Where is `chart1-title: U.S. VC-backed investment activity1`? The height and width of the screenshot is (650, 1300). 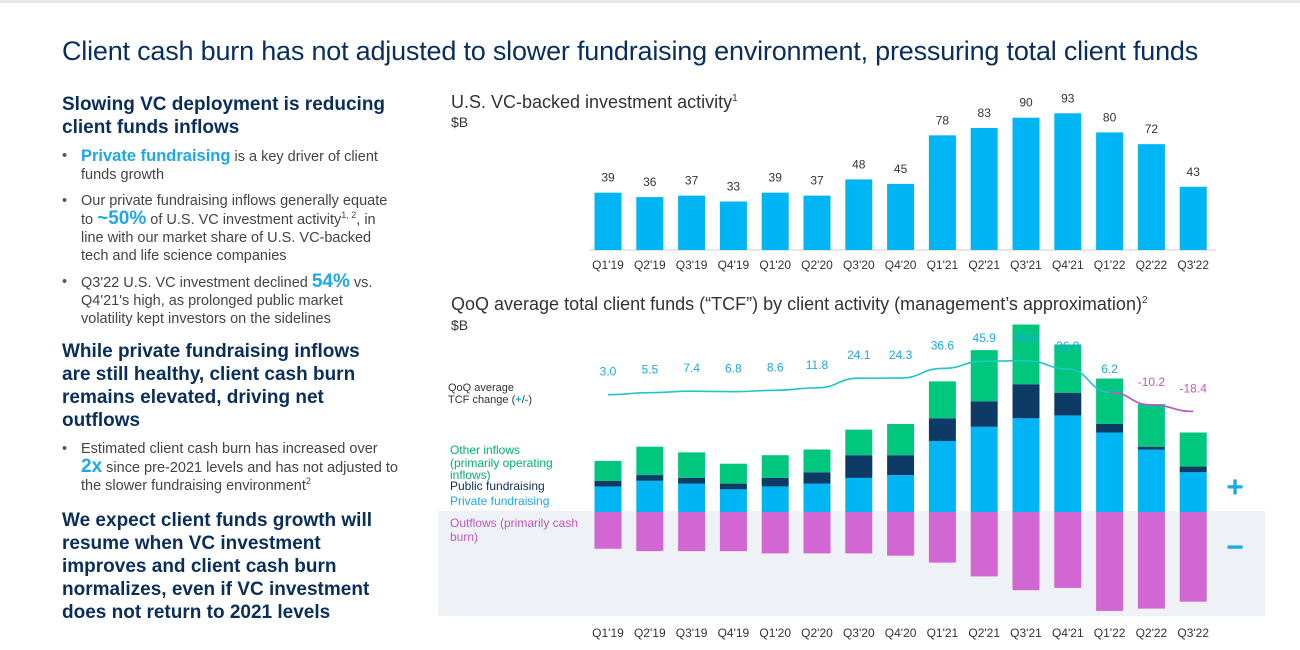
chart1-title: U.S. VC-backed investment activity1 is located at coordinates (594, 102).